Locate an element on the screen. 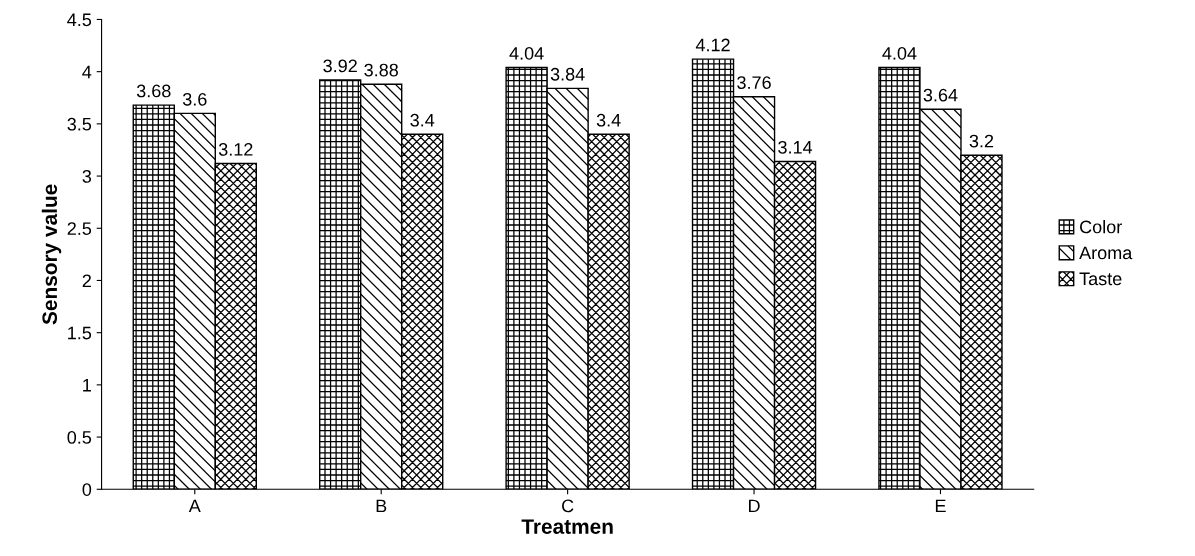  y-axis-title: Sensory value is located at coordinates (51, 254).